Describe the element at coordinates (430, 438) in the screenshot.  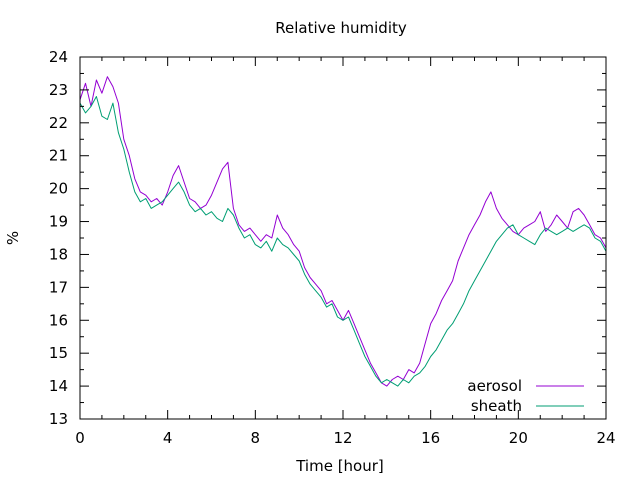
I see `x-tick-label: 16` at that location.